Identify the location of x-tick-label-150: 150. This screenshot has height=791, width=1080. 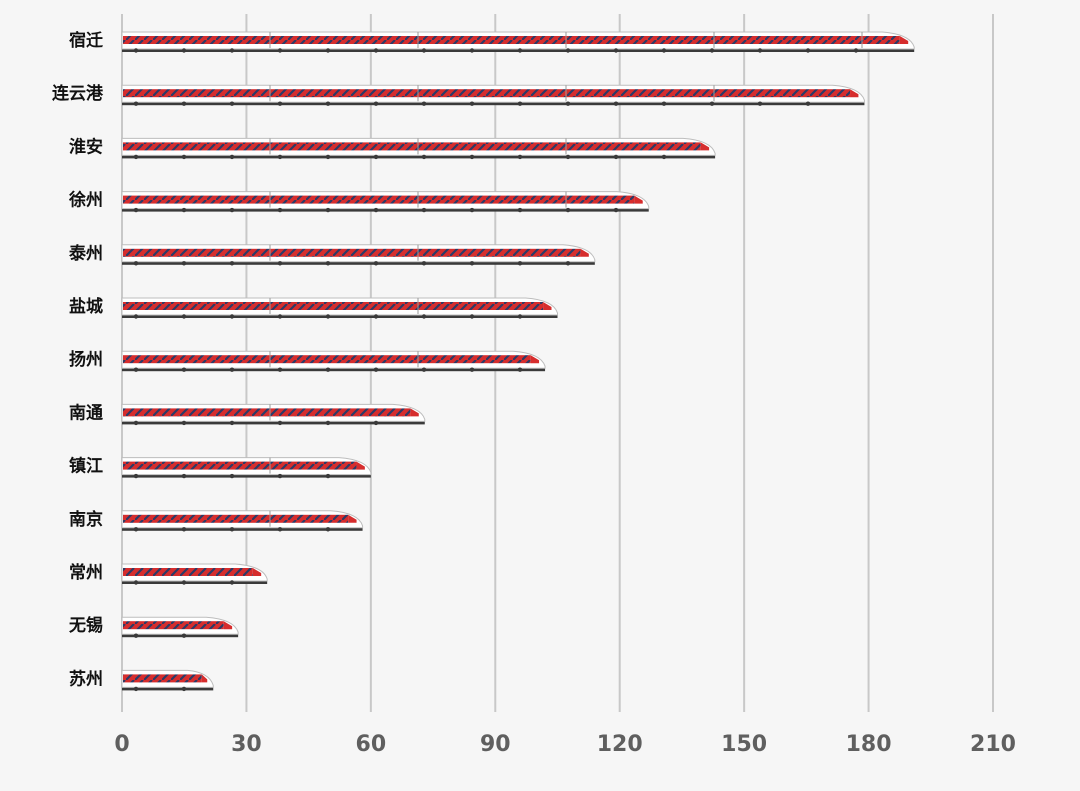
(744, 744).